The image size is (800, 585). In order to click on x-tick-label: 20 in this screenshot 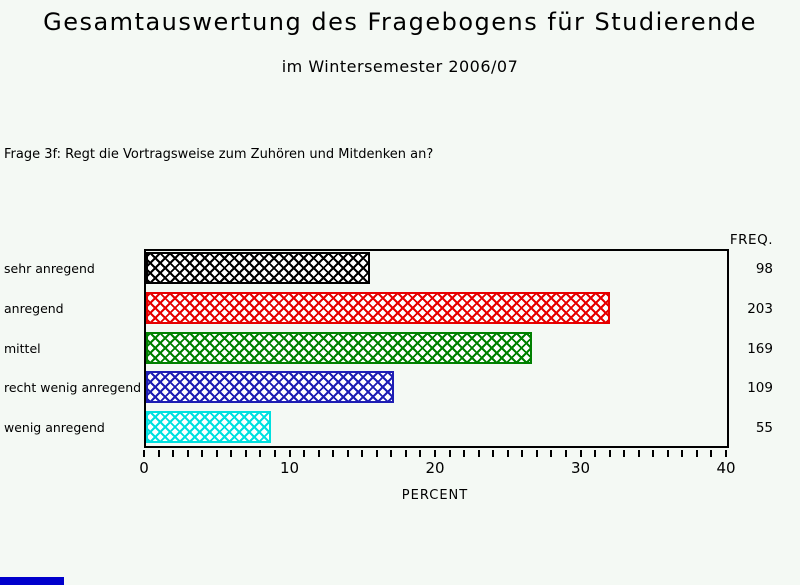, I will do `click(435, 468)`.